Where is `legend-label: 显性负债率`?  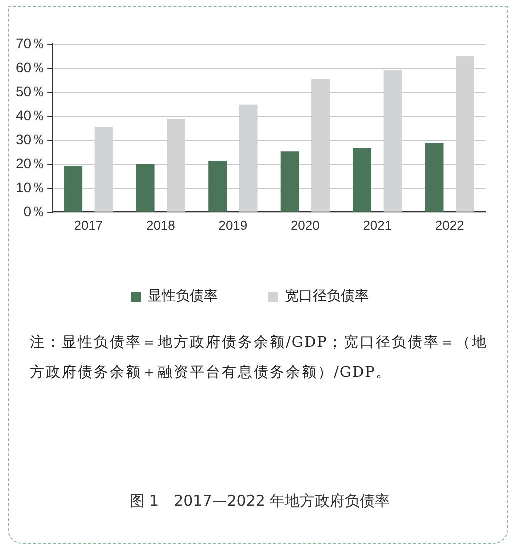 legend-label: 显性负债率 is located at coordinates (183, 296).